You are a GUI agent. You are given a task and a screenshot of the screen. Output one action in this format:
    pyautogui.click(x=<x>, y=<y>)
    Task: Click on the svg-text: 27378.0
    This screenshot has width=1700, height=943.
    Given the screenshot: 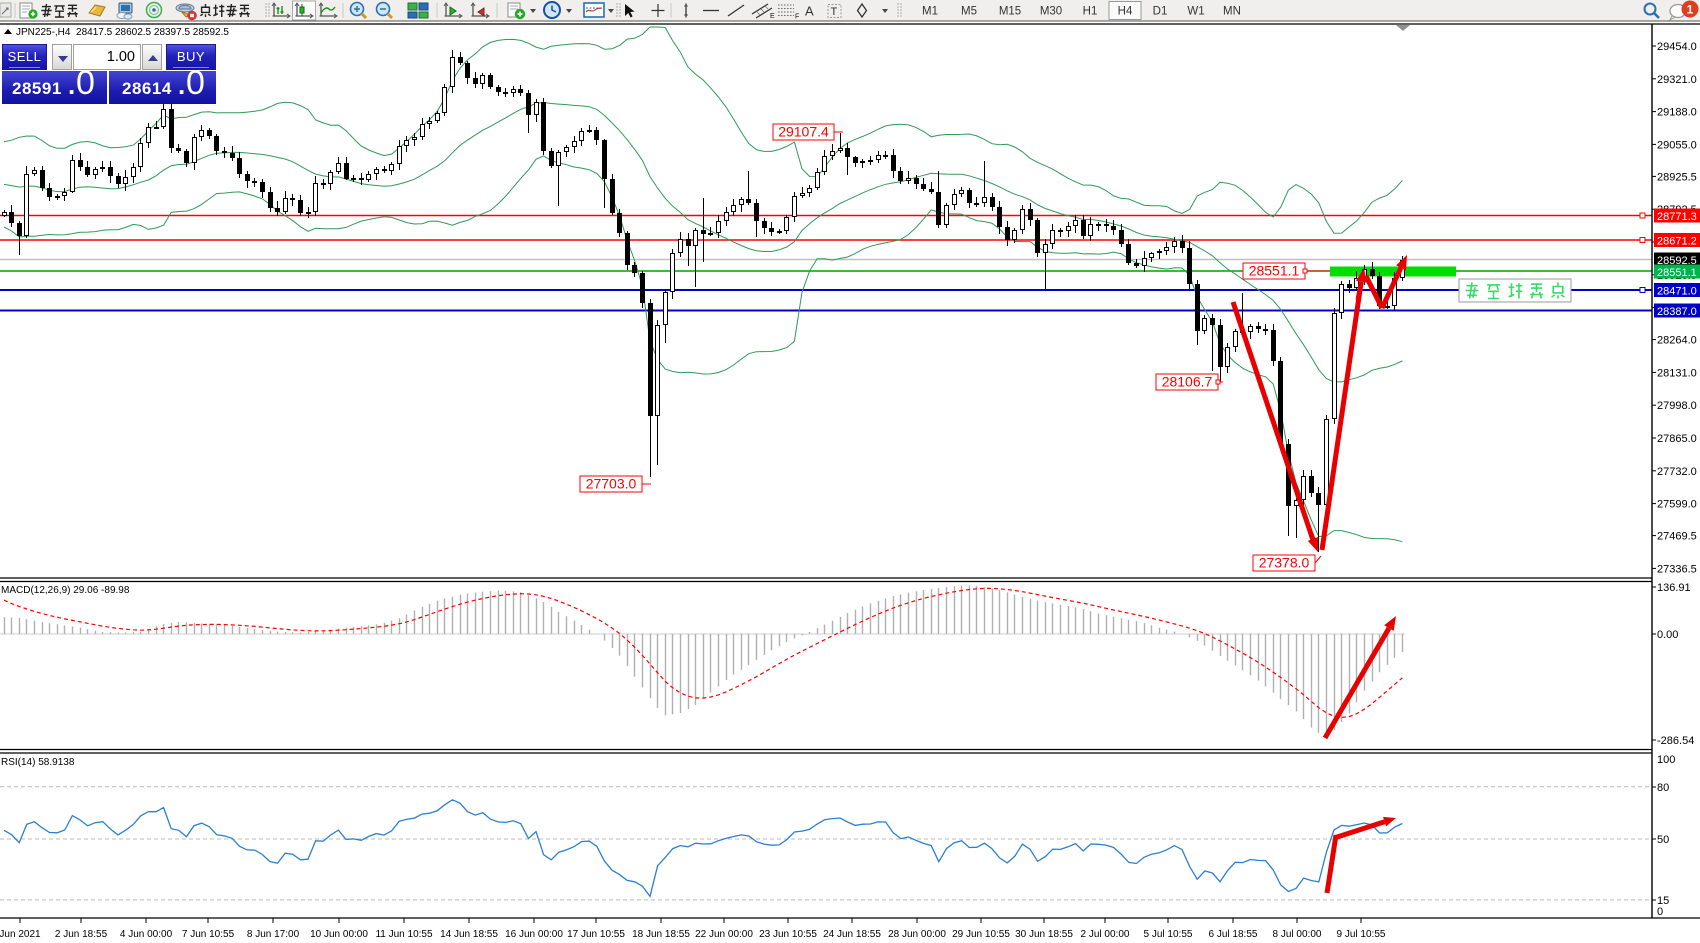 What is the action you would take?
    pyautogui.click(x=1284, y=563)
    